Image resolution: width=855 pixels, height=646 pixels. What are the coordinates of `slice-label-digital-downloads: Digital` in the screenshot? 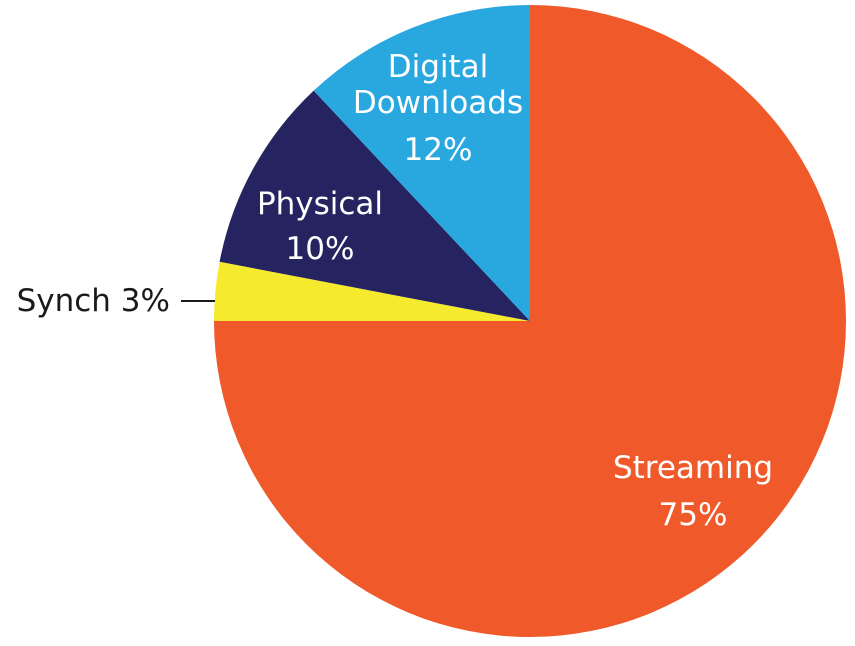 It's located at (438, 67).